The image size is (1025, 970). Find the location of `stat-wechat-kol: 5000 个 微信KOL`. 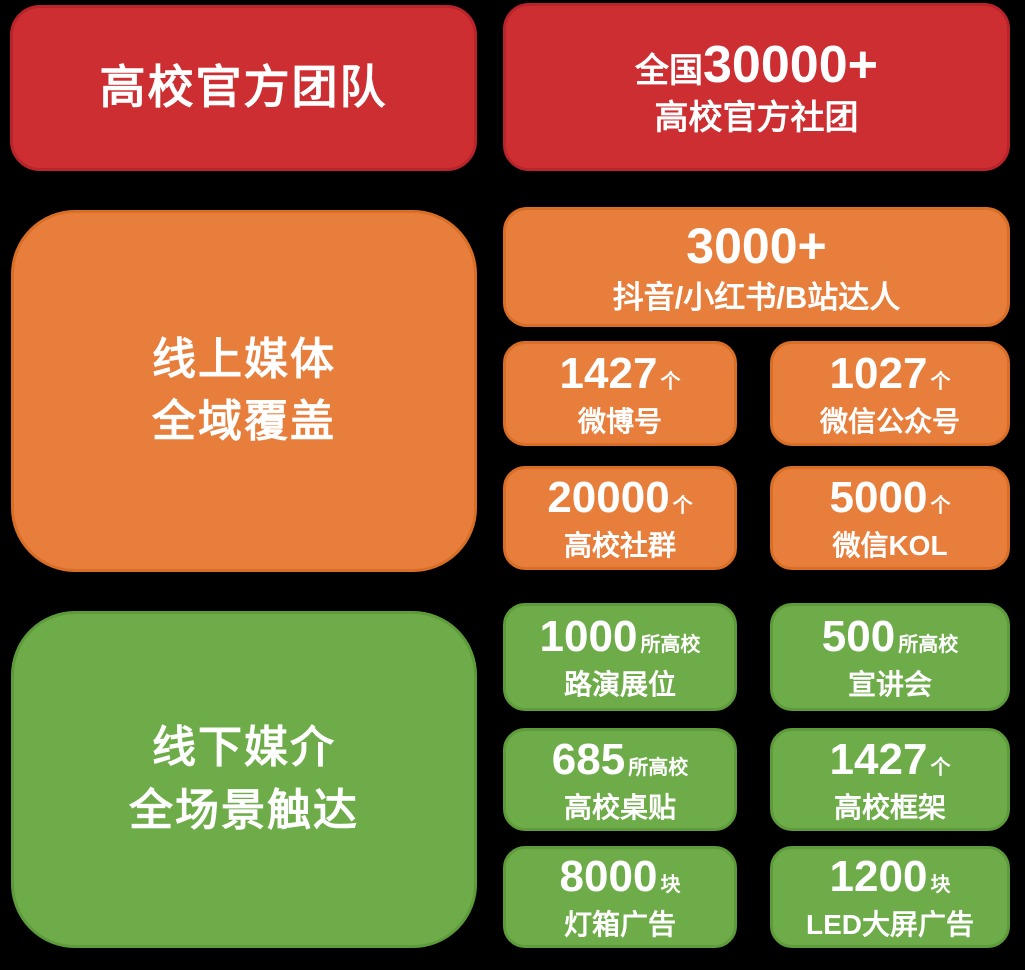

stat-wechat-kol: 5000 个 微信KOL is located at coordinates (890, 518).